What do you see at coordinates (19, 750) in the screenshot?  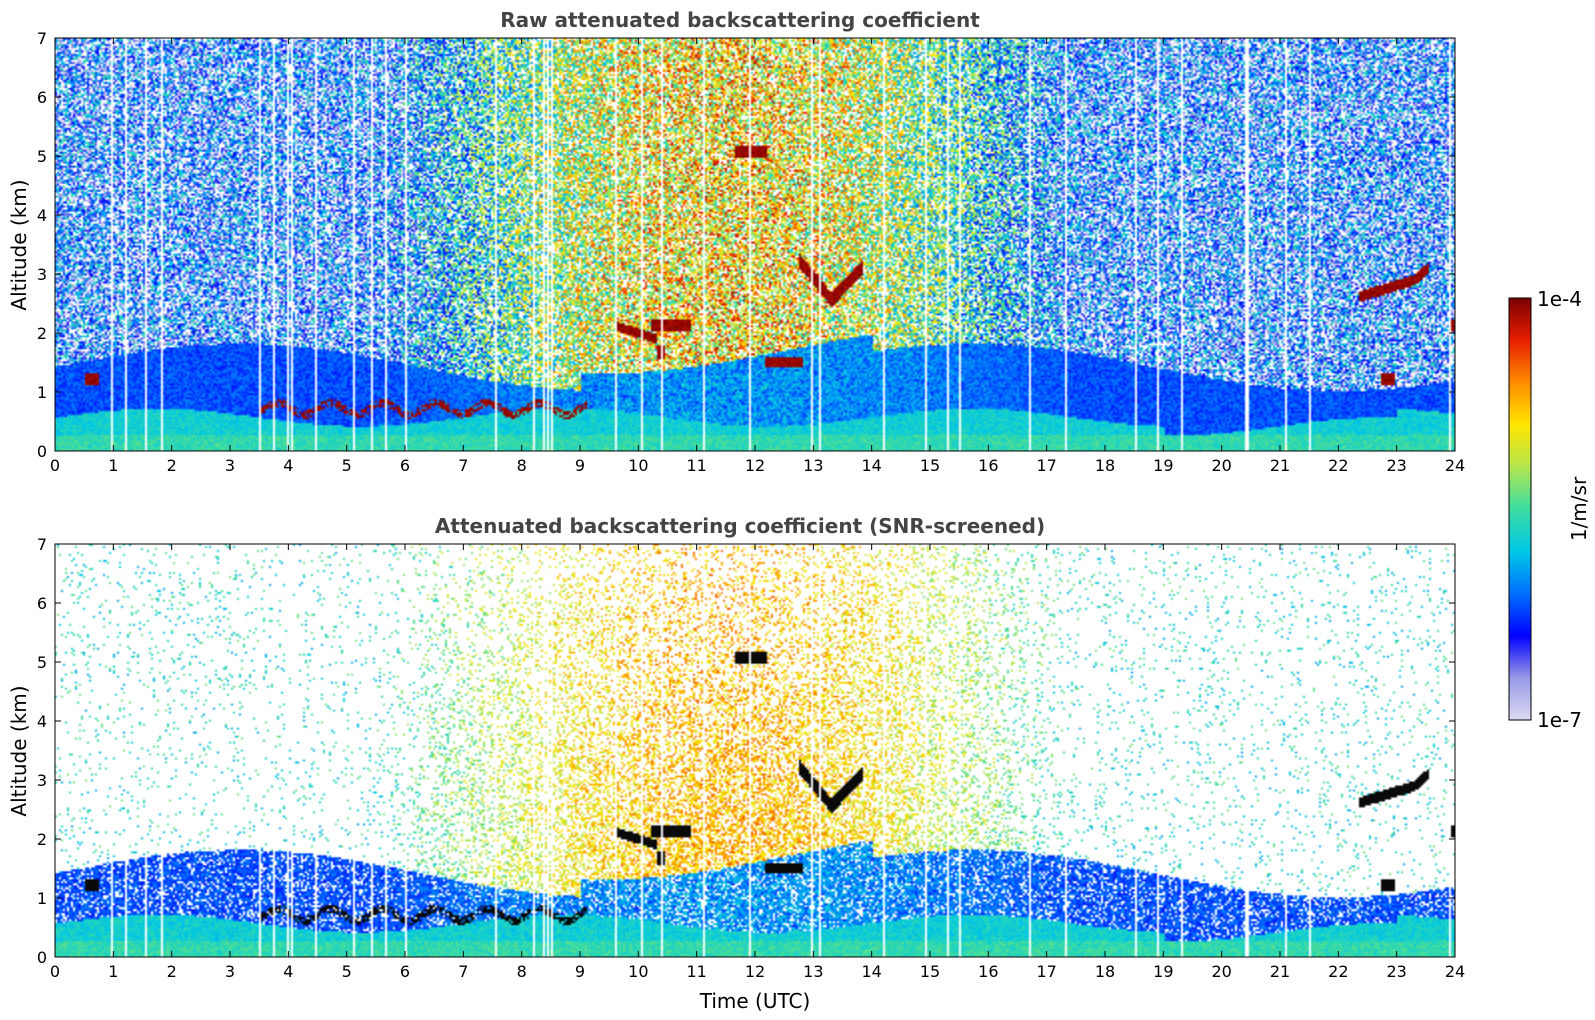 I see `ylabel-screened: Altitude (km)` at bounding box center [19, 750].